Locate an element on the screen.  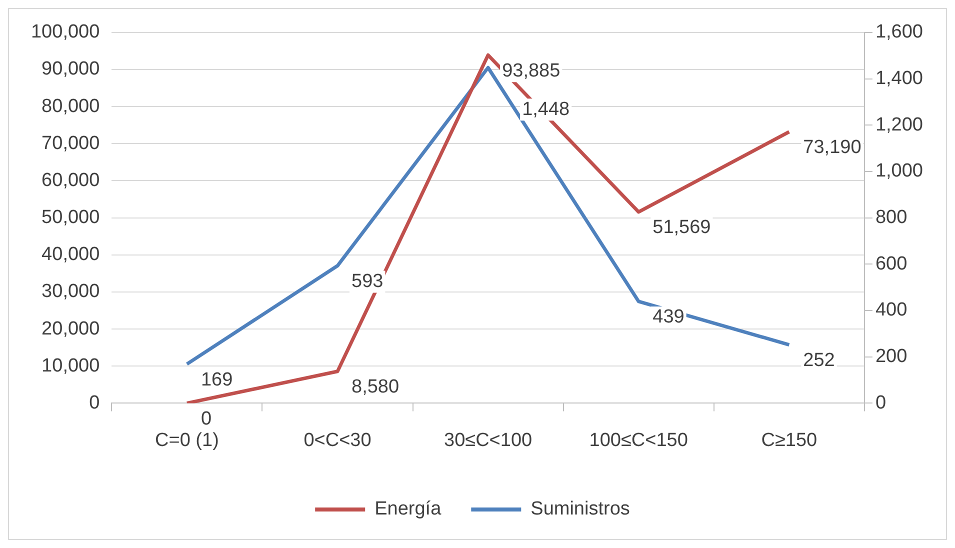
data-label: 439 is located at coordinates (668, 317).